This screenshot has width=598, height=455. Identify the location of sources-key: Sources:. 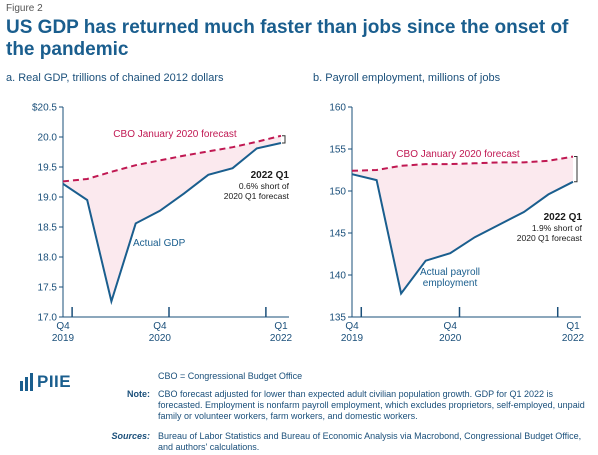
(130, 436).